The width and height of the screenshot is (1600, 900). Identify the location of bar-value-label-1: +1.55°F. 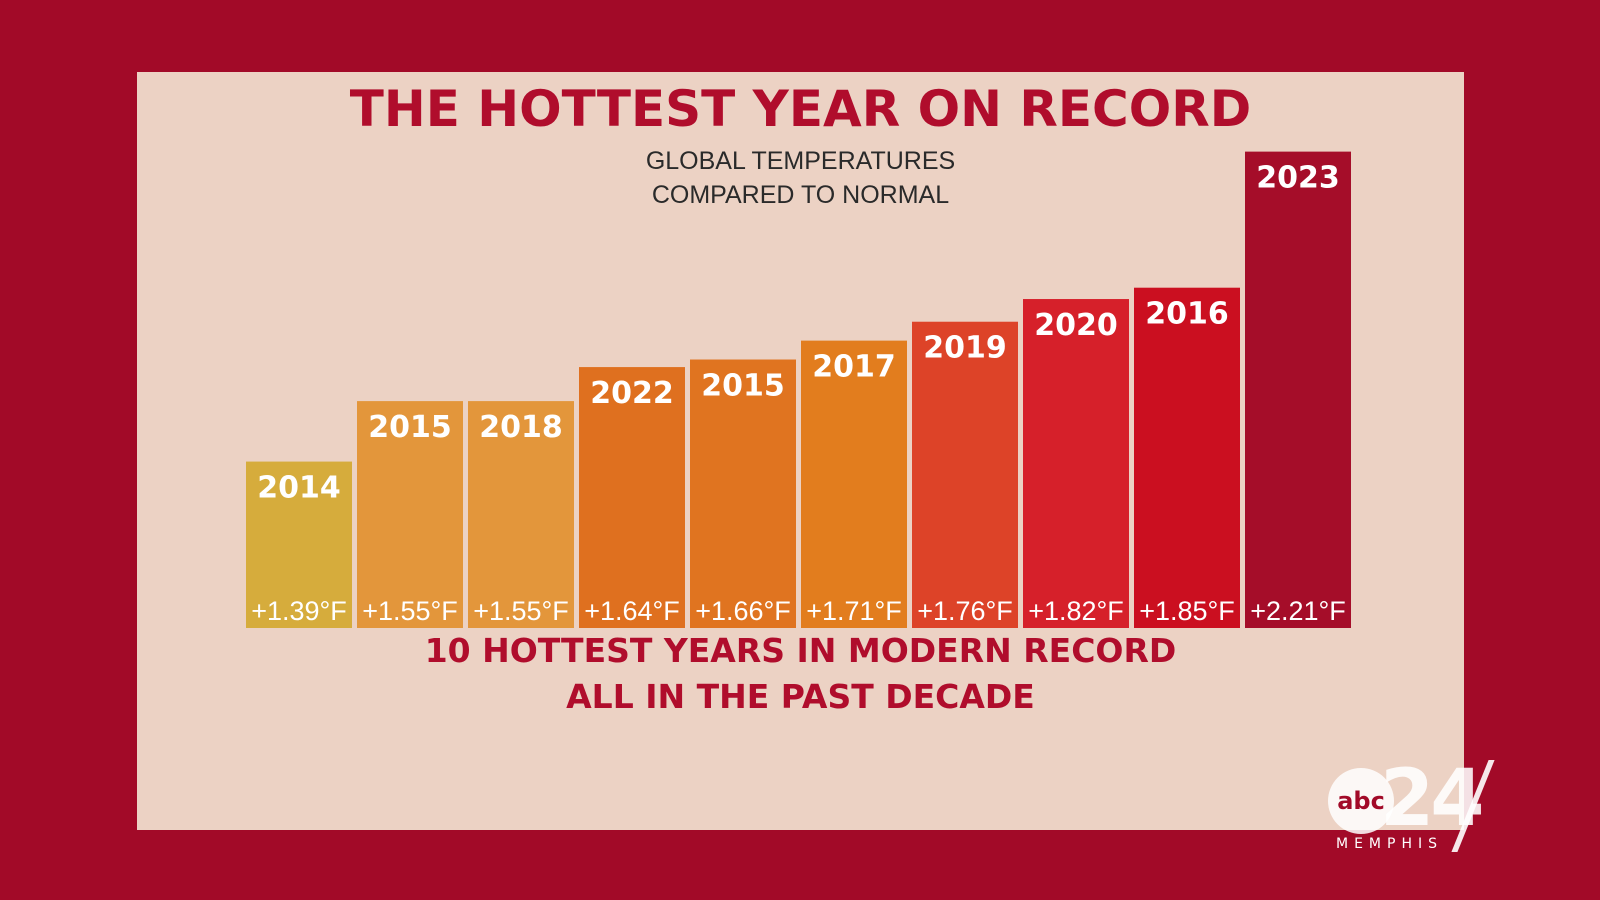
(410, 611).